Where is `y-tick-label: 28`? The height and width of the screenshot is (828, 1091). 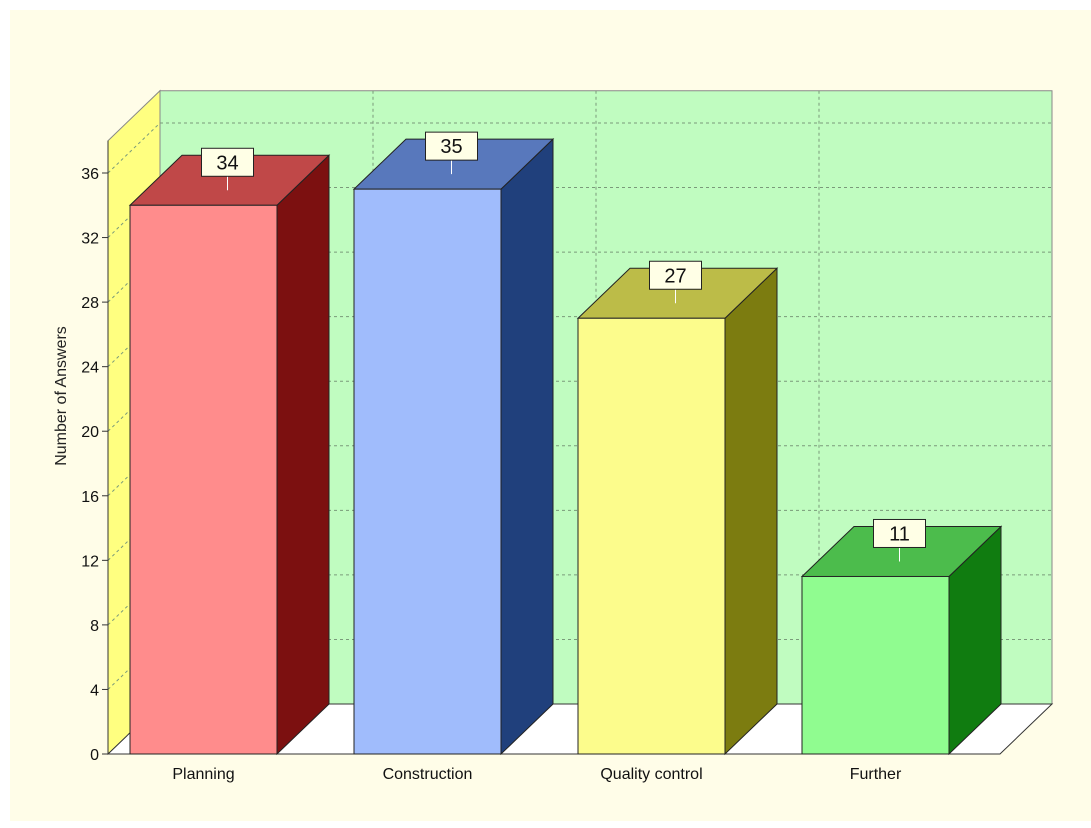 y-tick-label: 28 is located at coordinates (90, 303).